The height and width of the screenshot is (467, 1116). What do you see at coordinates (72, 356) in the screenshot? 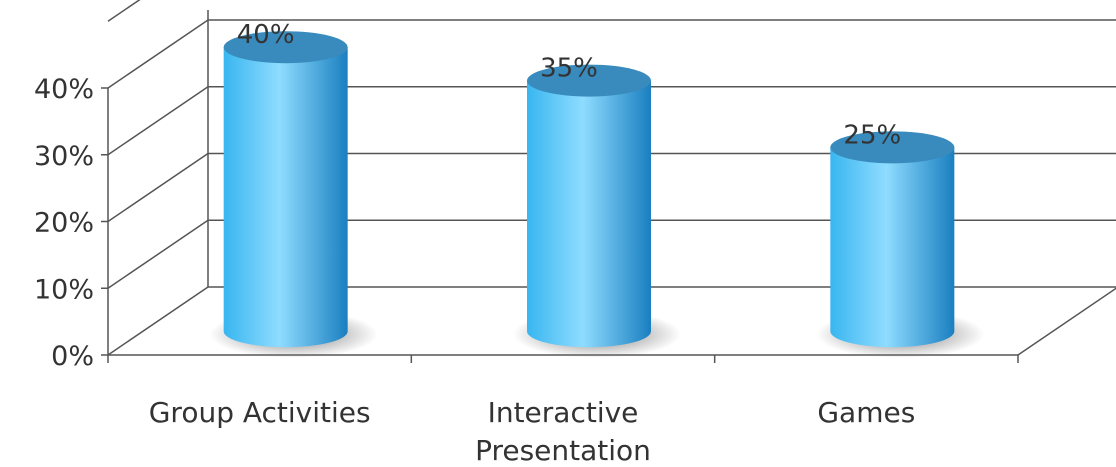
I see `y-tick-label: 0%` at bounding box center [72, 356].